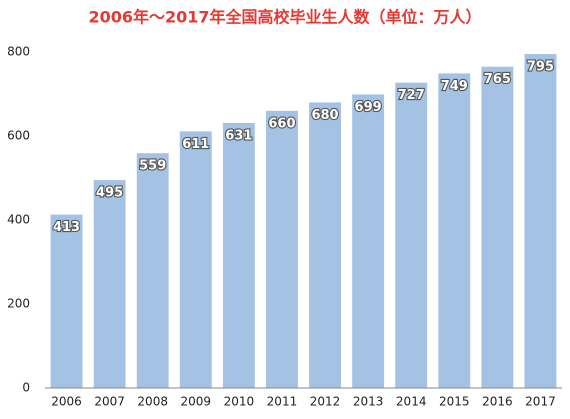  Describe the element at coordinates (195, 144) in the screenshot. I see `value-label: 611` at that location.